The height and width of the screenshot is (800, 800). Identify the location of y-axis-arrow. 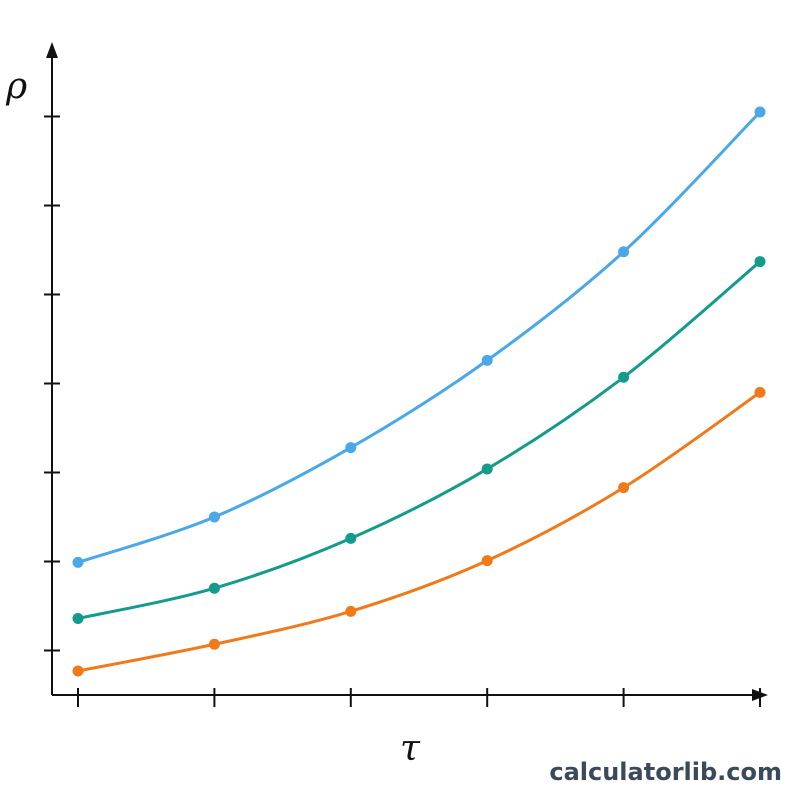
(52, 50).